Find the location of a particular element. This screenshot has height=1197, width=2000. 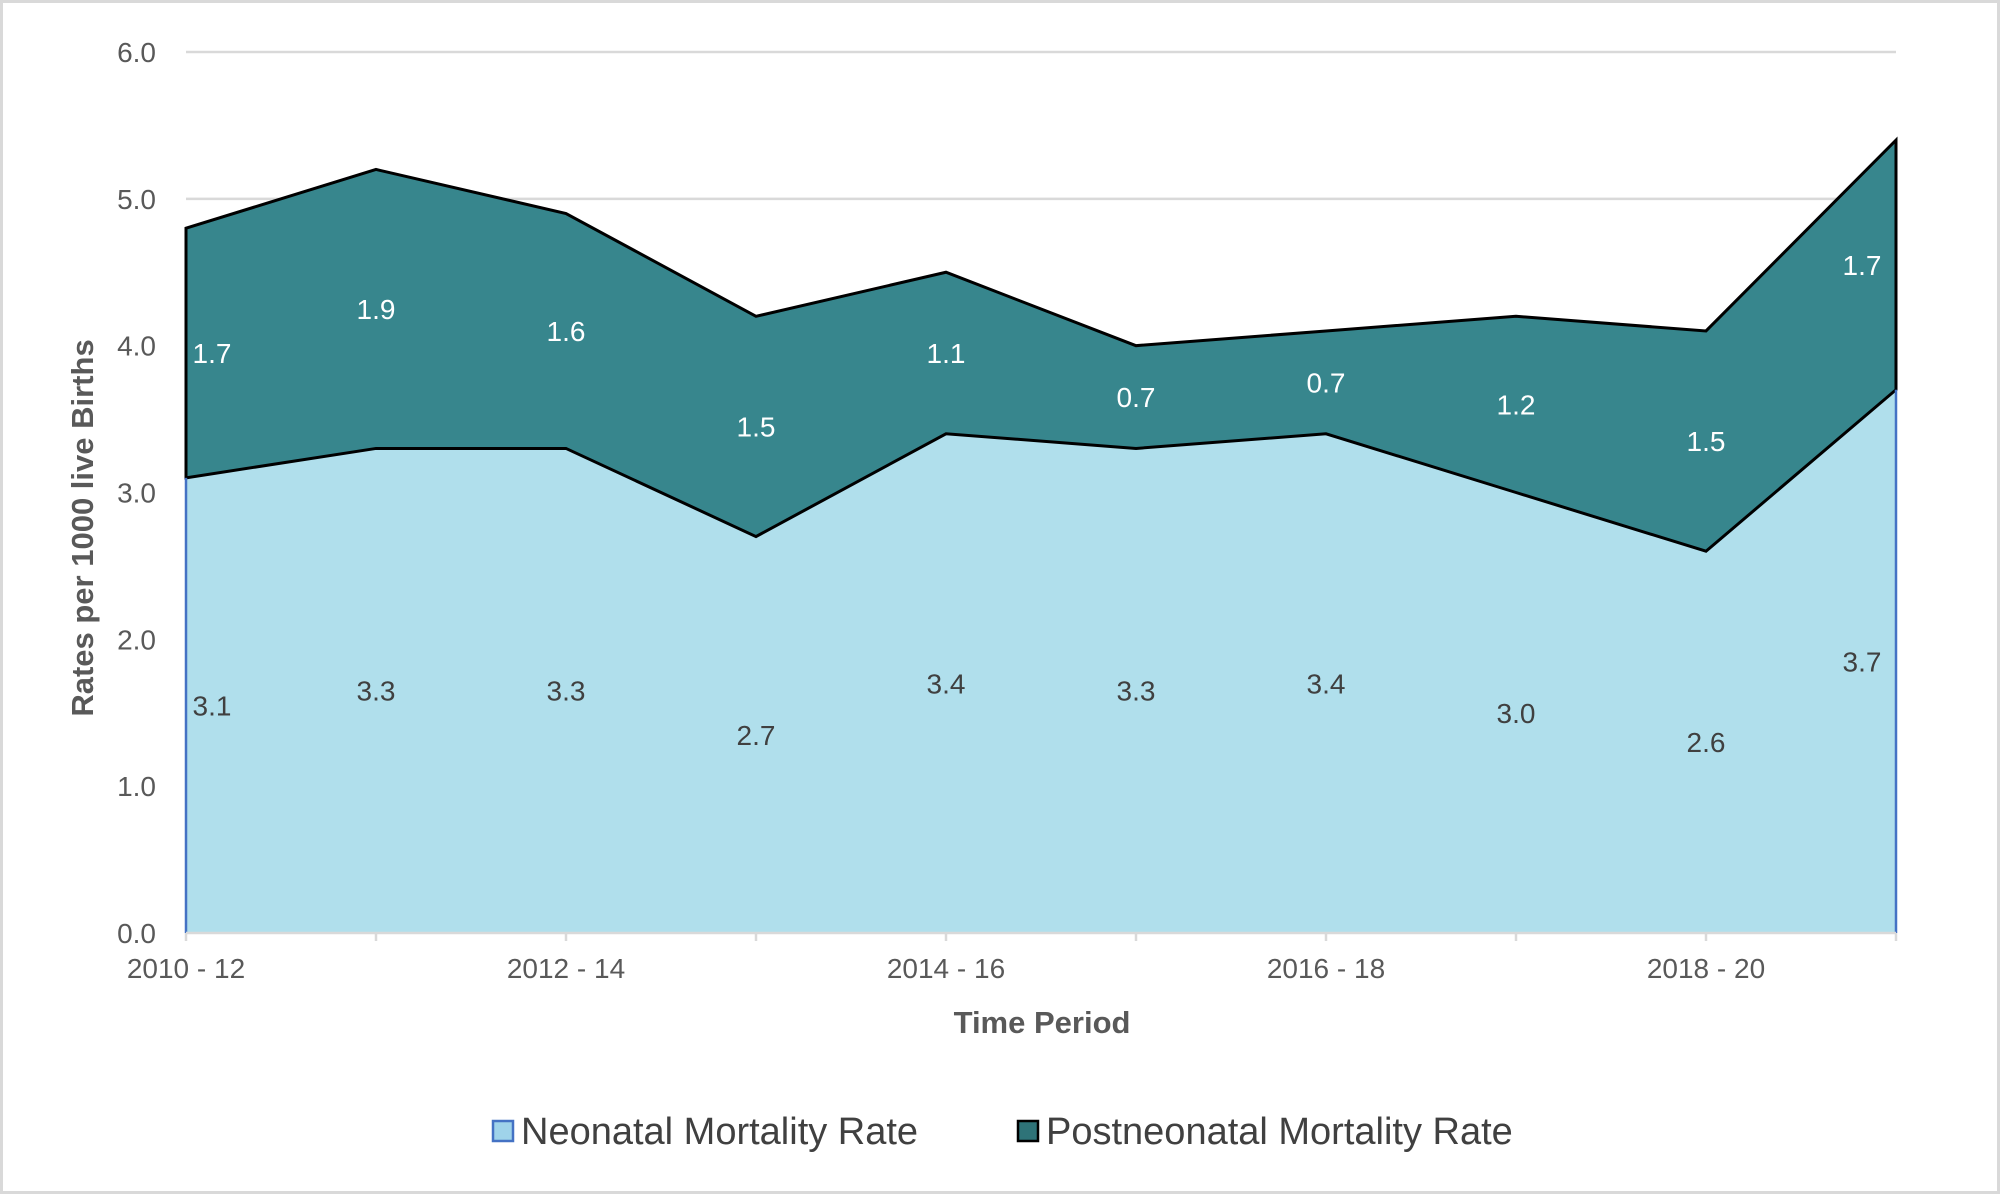

y-axis-title: Rates per 1000 live Births is located at coordinates (82, 527).